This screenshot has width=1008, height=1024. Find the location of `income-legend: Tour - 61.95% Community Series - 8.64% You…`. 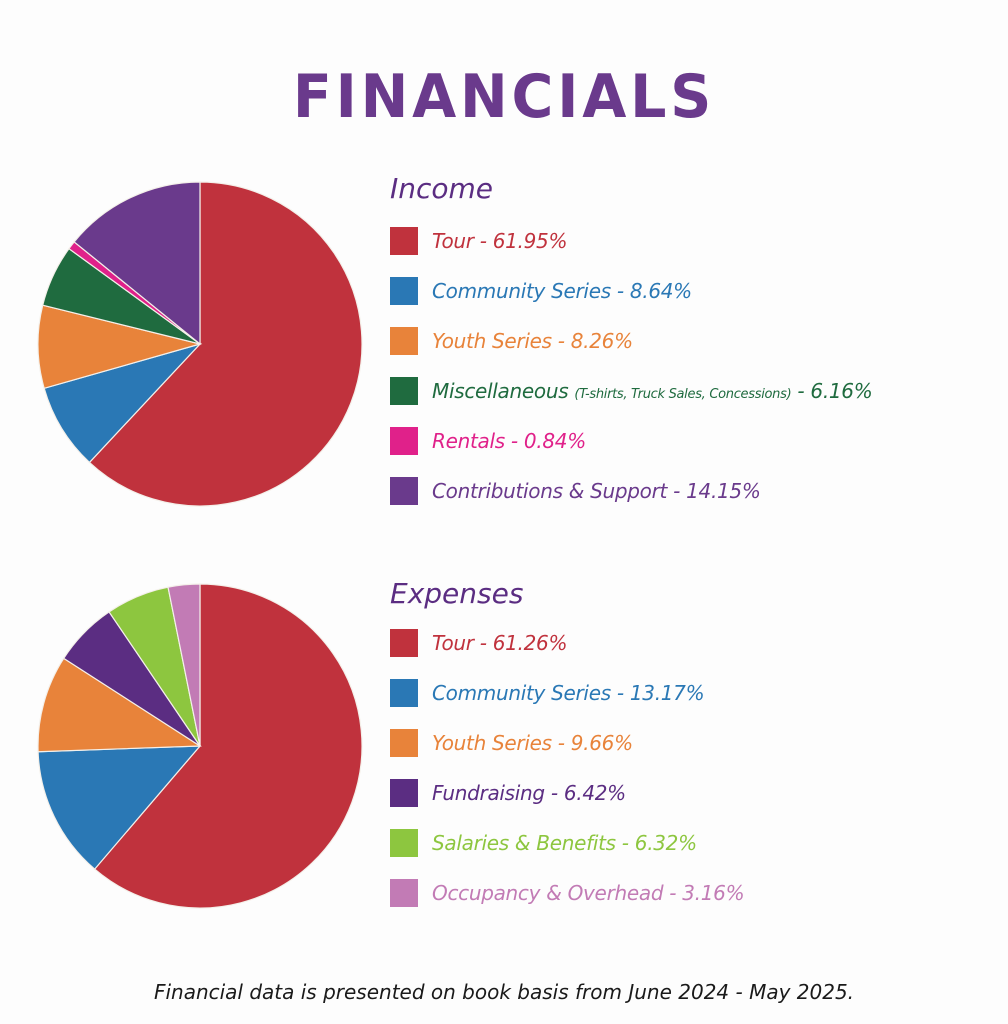

income-legend: Tour - 61.95% Community Series - 8.64% You… is located at coordinates (631, 366).